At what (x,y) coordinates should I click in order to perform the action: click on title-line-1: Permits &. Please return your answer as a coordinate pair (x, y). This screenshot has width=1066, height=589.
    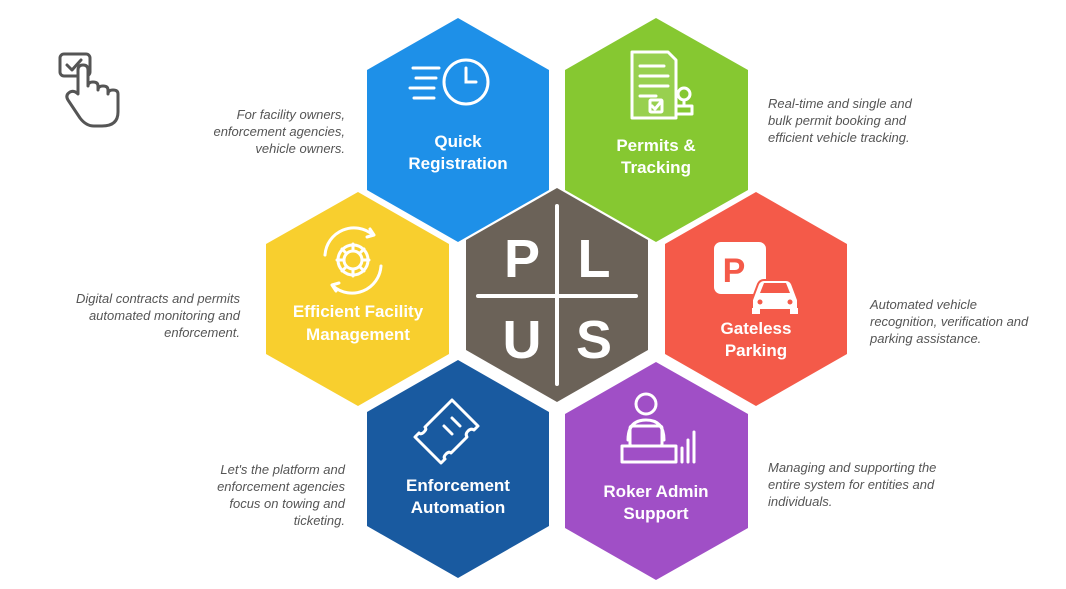
    Looking at the image, I should click on (655, 145).